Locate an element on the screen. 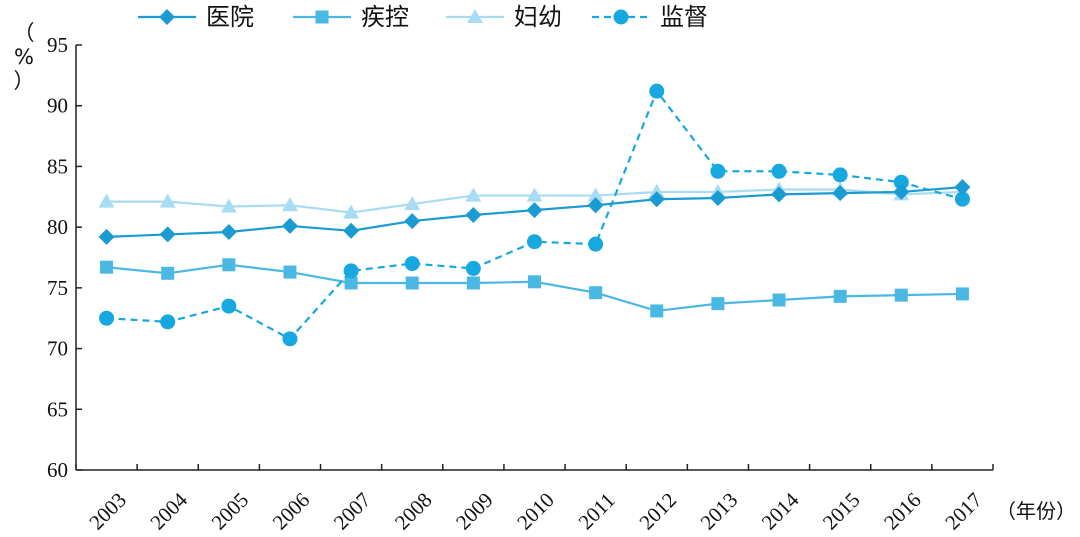 The height and width of the screenshot is (537, 1080). y-axis-title-char: （ is located at coordinates (24, 33).